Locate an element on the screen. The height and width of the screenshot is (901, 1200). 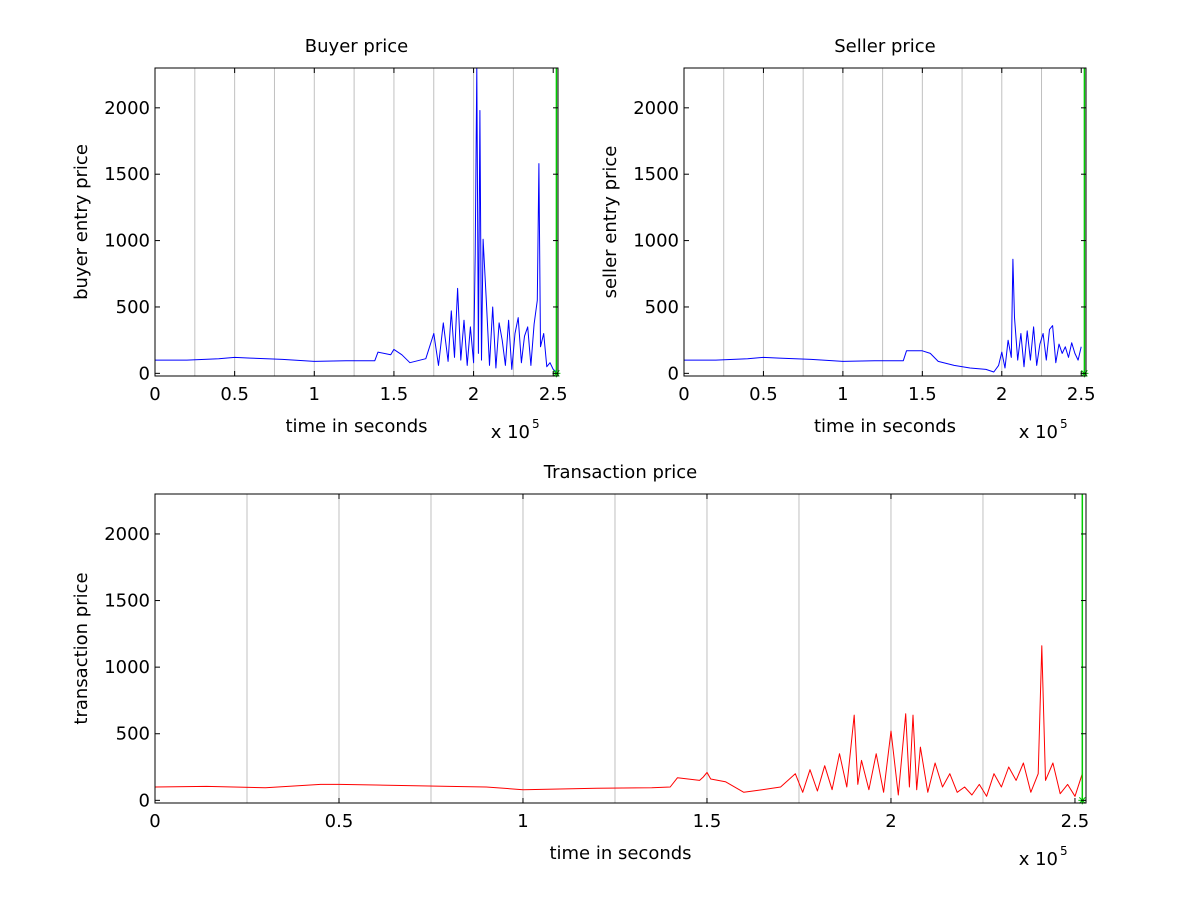
seller-price-x-multiplier-exponent: 5 is located at coordinates (1064, 424).